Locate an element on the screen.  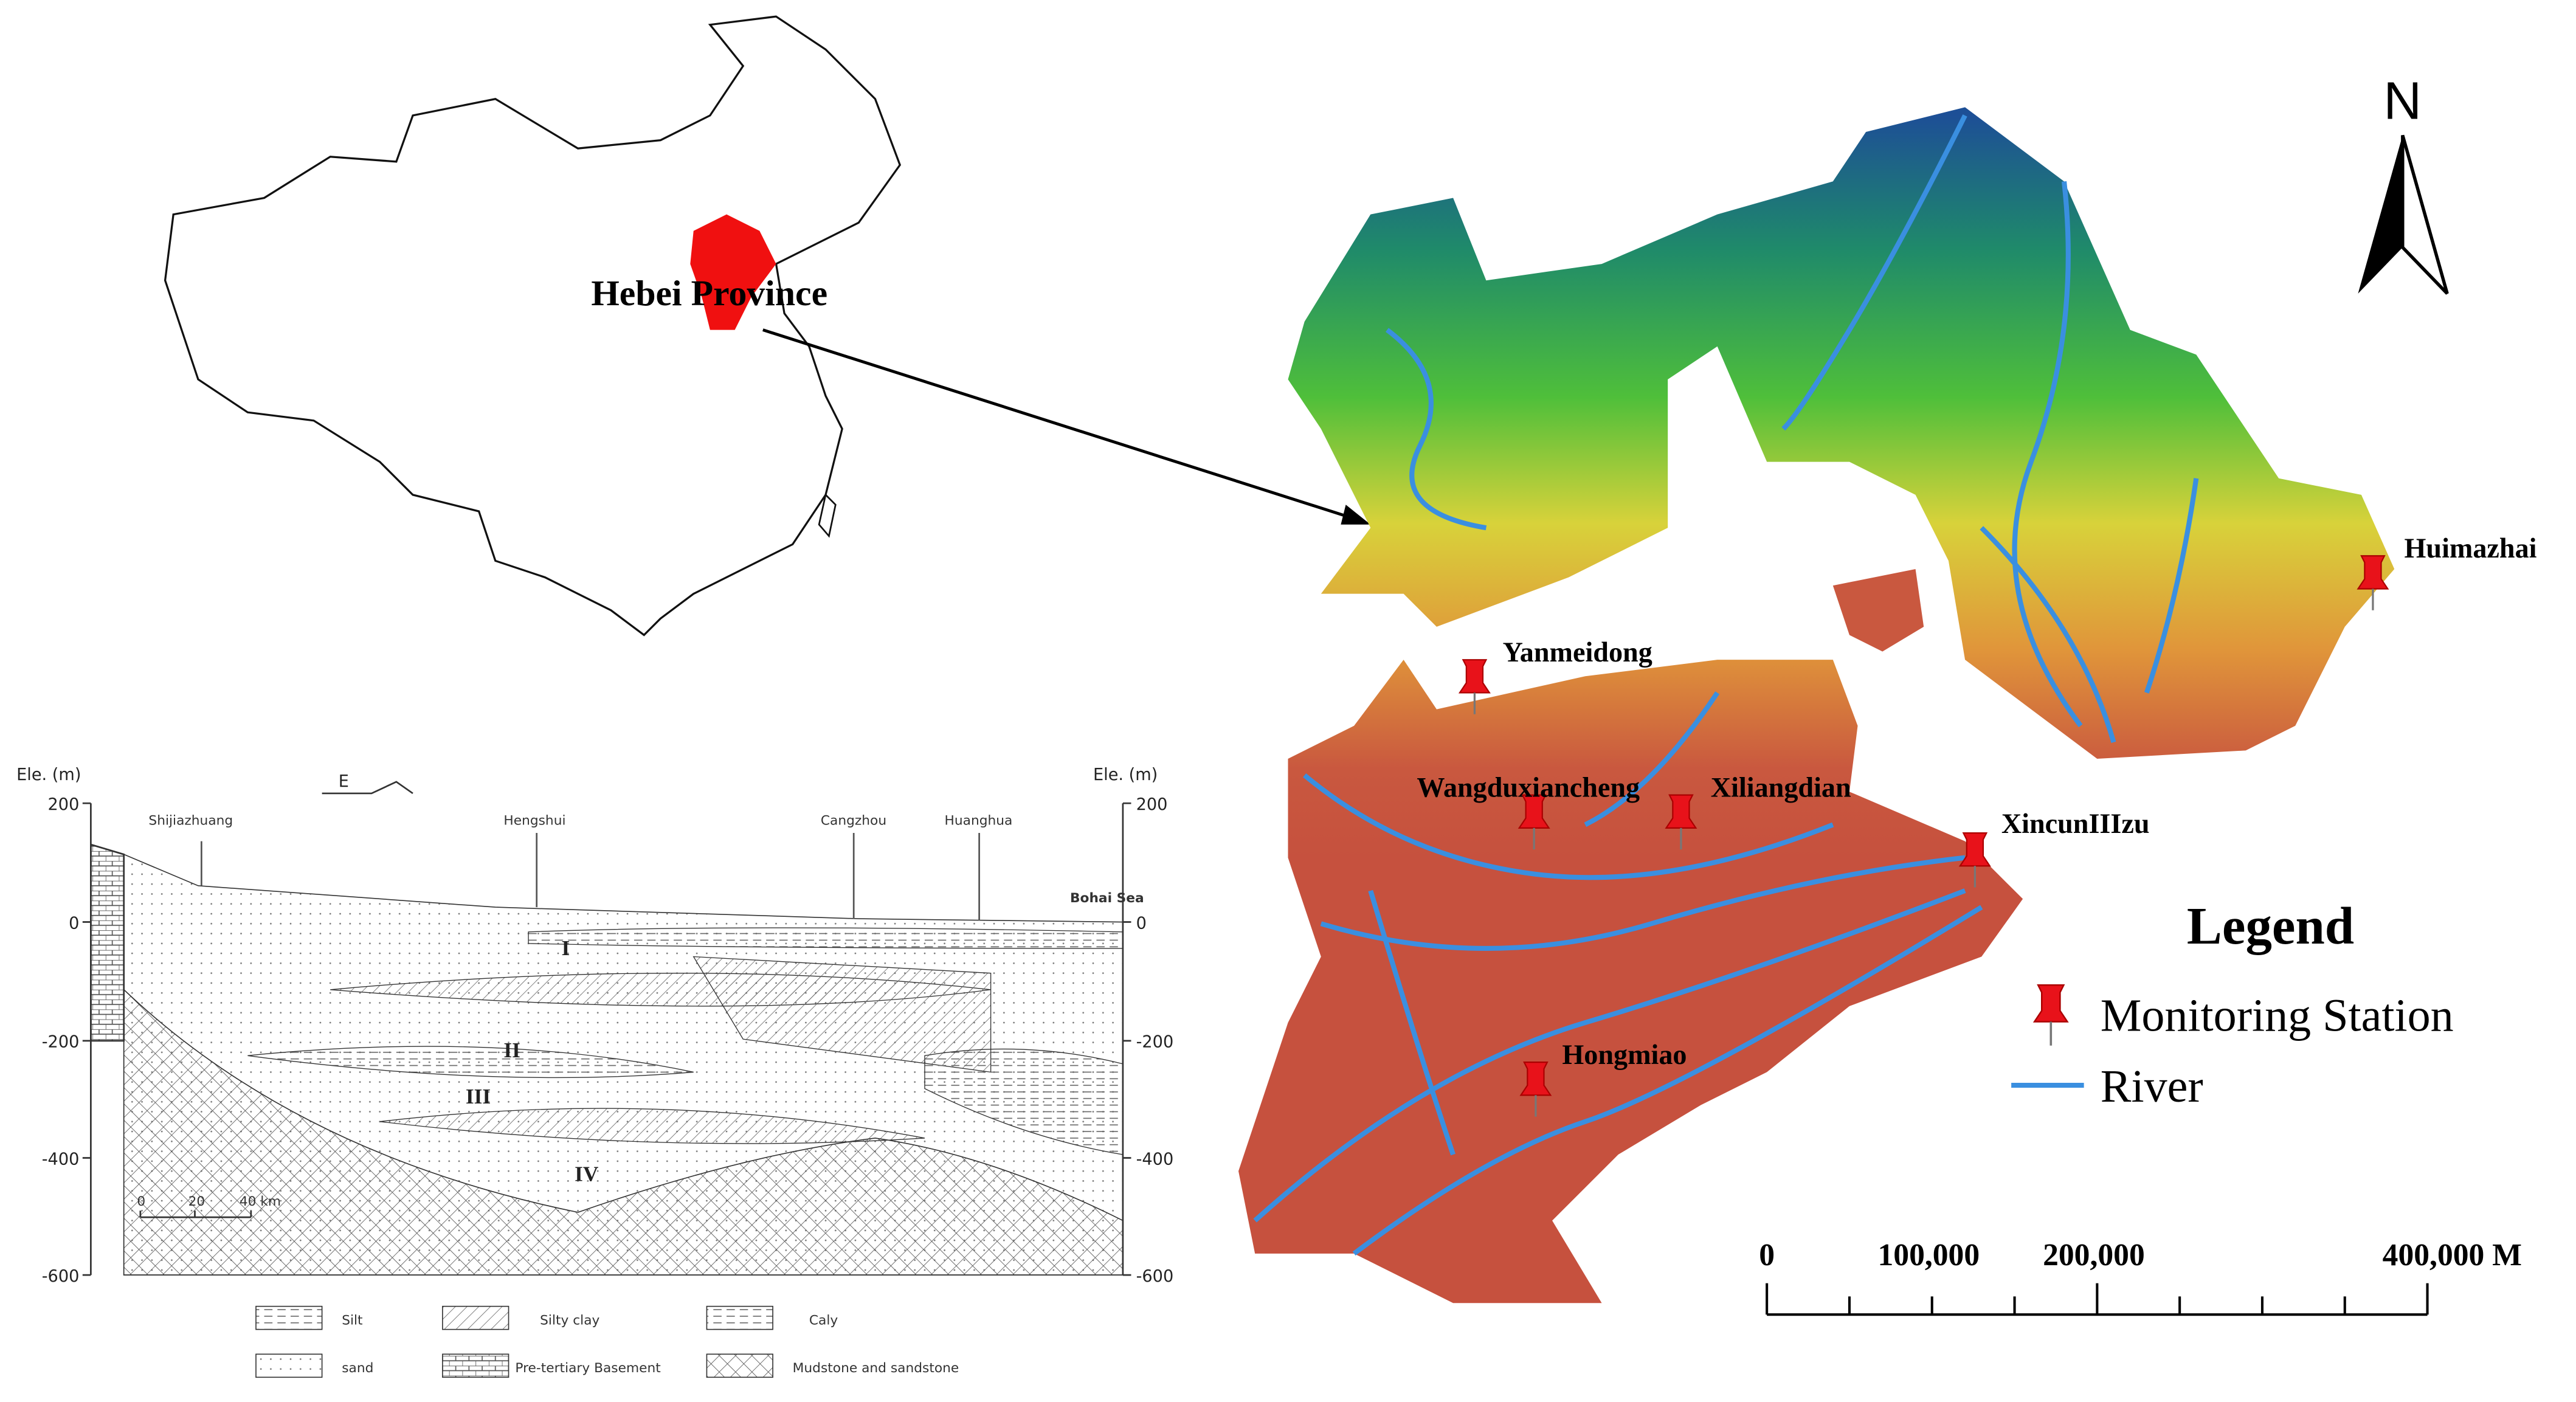
basement-block is located at coordinates (108, 942).